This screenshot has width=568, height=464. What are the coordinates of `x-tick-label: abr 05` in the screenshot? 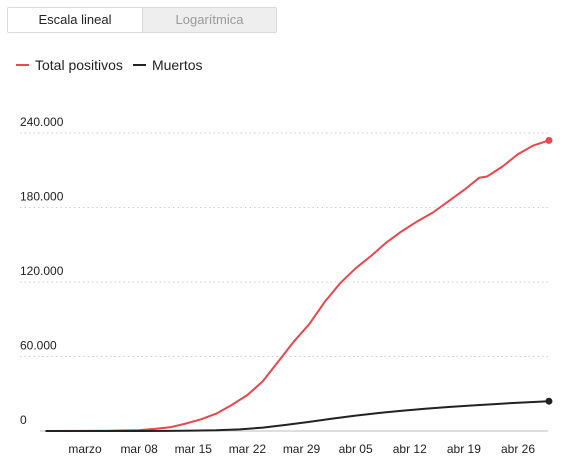 It's located at (356, 449).